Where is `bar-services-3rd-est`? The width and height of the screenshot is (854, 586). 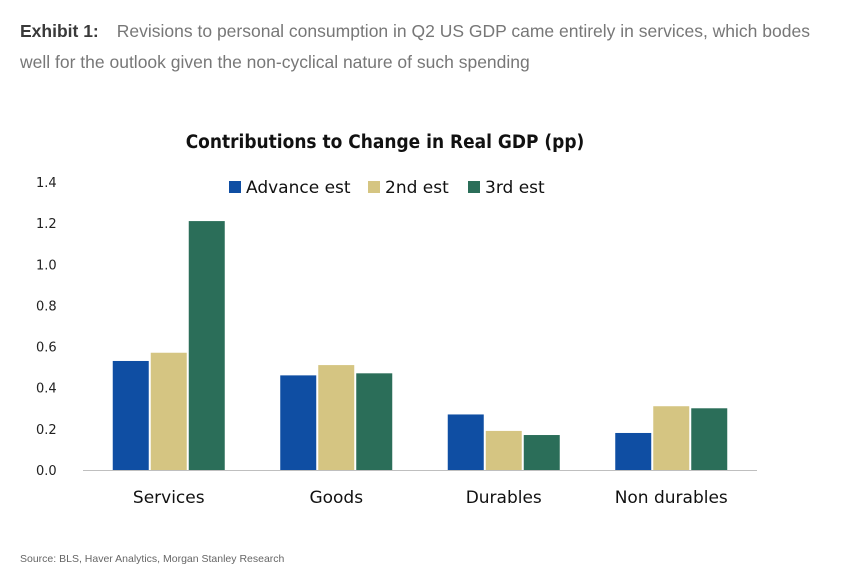 bar-services-3rd-est is located at coordinates (206, 345).